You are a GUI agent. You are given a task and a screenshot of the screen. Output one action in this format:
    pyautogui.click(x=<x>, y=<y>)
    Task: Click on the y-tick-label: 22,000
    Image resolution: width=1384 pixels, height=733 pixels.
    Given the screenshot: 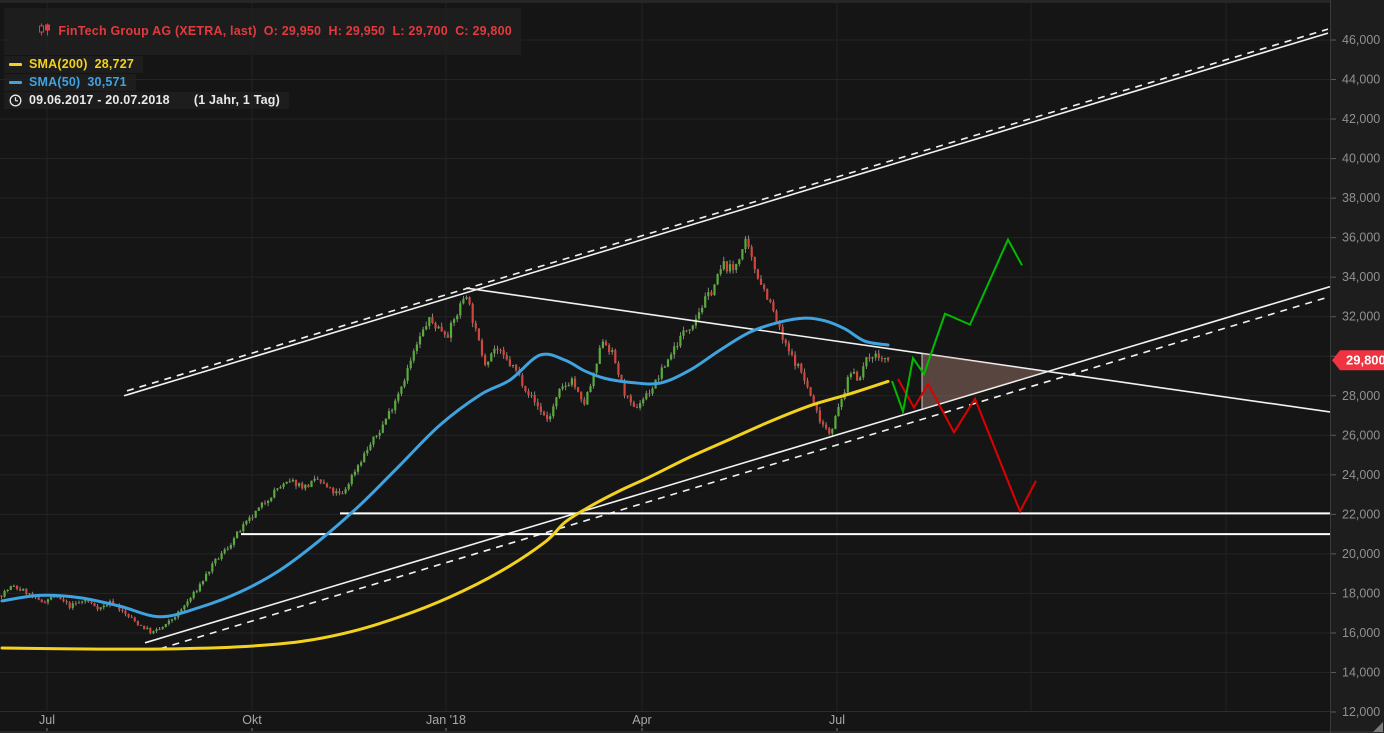 What is the action you would take?
    pyautogui.click(x=1361, y=514)
    